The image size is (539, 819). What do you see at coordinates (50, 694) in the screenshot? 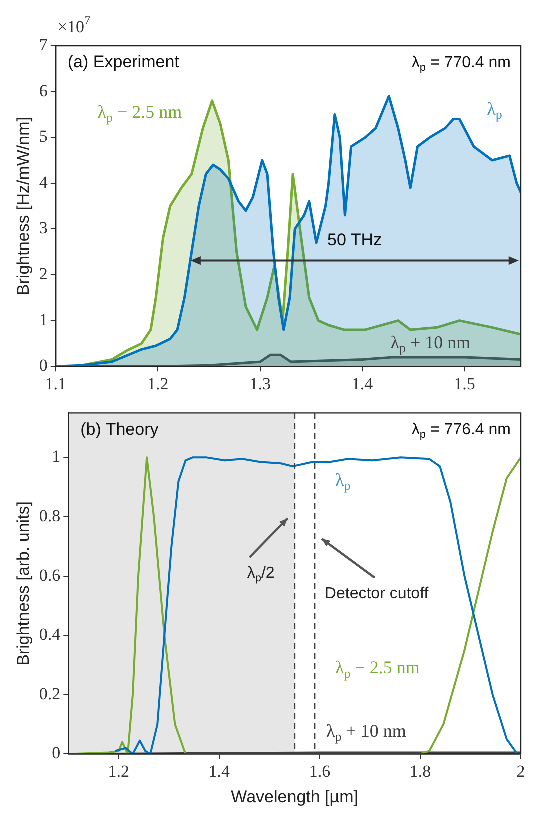
I see `y-tick-label: 0.2` at bounding box center [50, 694].